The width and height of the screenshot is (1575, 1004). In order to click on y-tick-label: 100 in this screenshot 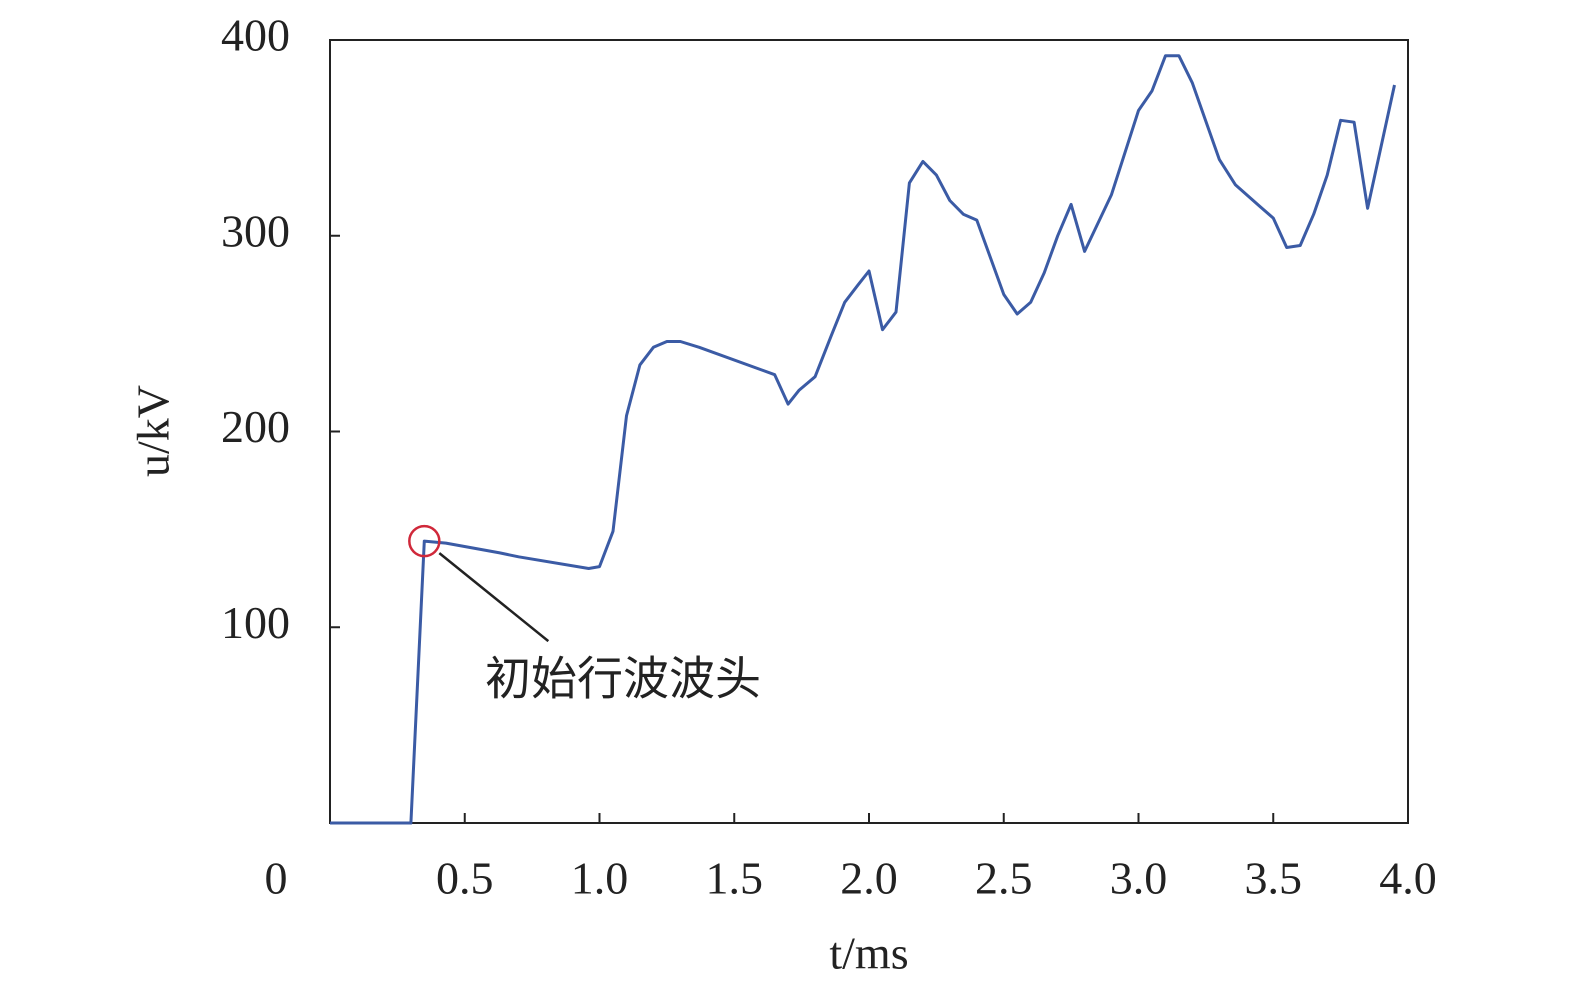, I will do `click(255, 622)`.